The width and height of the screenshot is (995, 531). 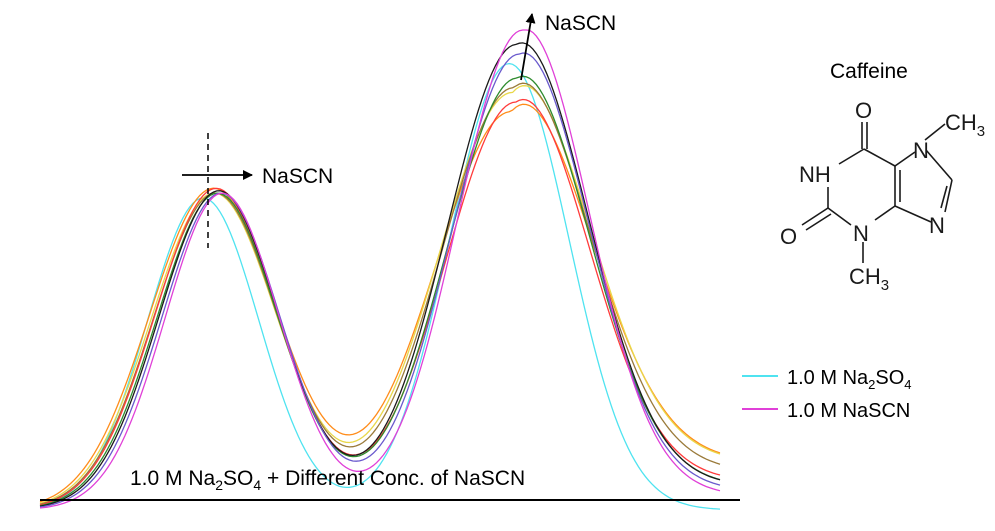 What do you see at coordinates (580, 23) in the screenshot?
I see `peak2-shift-label: NaSCN` at bounding box center [580, 23].